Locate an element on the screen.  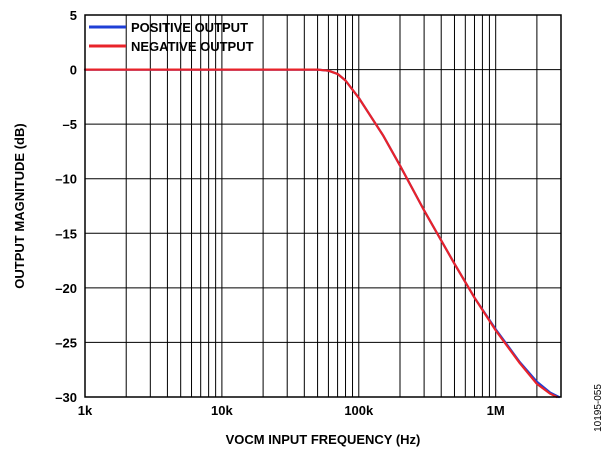
y-tick-label: –20 is located at coordinates (66, 288).